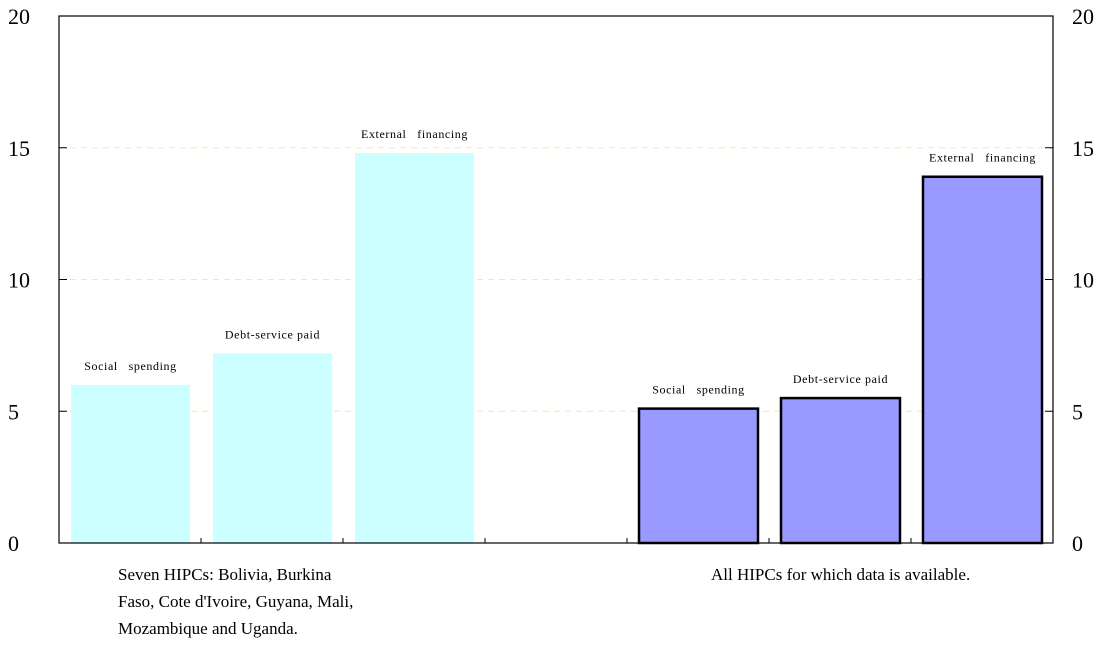  What do you see at coordinates (1083, 16) in the screenshot?
I see `right-tick-label: 20` at bounding box center [1083, 16].